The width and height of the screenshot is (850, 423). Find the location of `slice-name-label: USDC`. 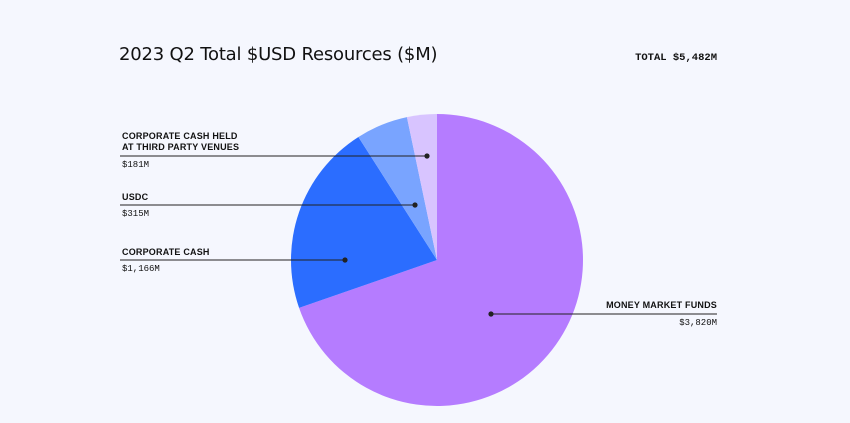

slice-name-label: USDC is located at coordinates (135, 197).